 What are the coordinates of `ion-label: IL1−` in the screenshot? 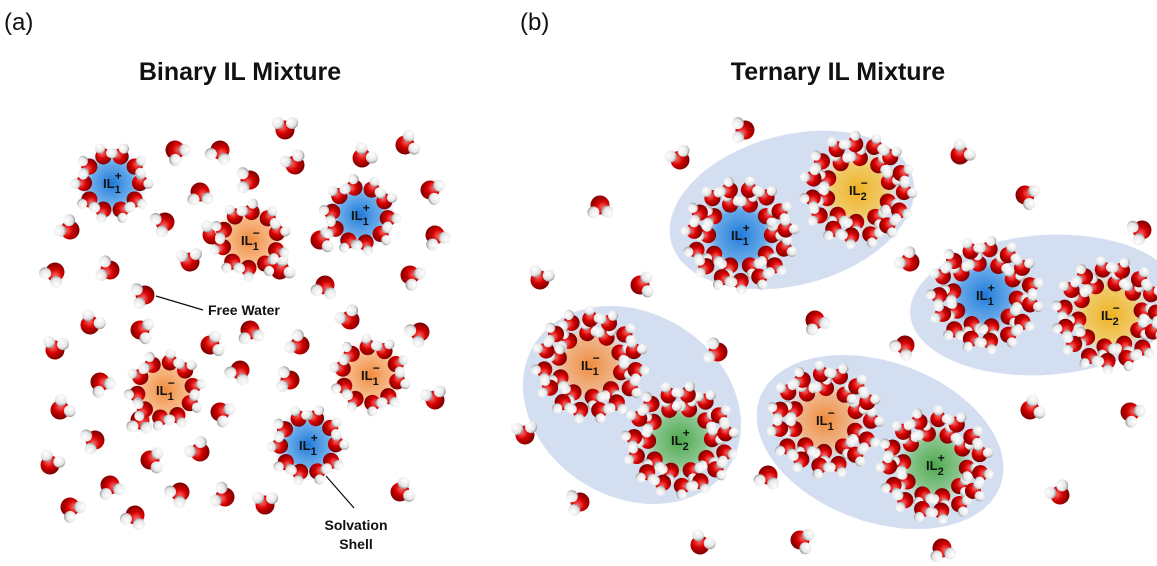 It's located at (165, 389).